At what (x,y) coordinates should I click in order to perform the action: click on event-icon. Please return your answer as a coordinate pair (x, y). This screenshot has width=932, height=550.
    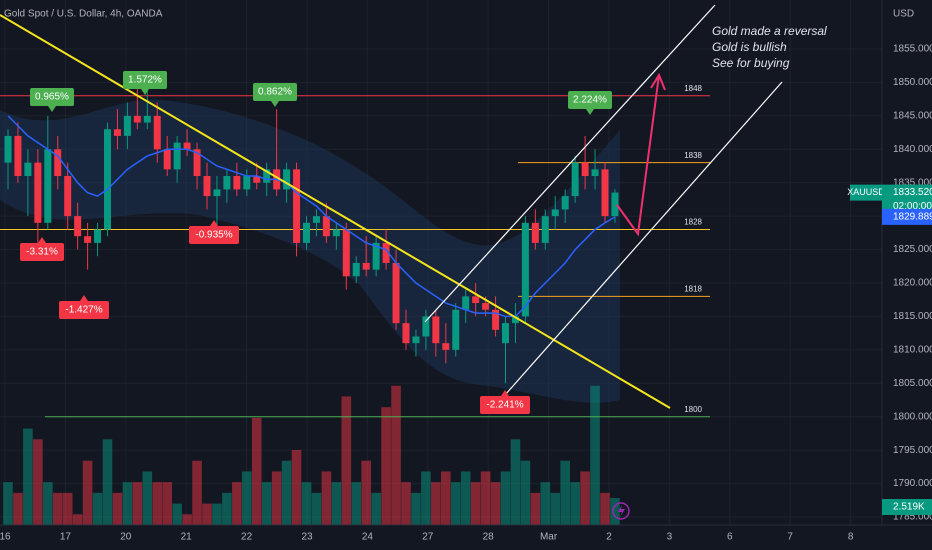
    Looking at the image, I should click on (621, 511).